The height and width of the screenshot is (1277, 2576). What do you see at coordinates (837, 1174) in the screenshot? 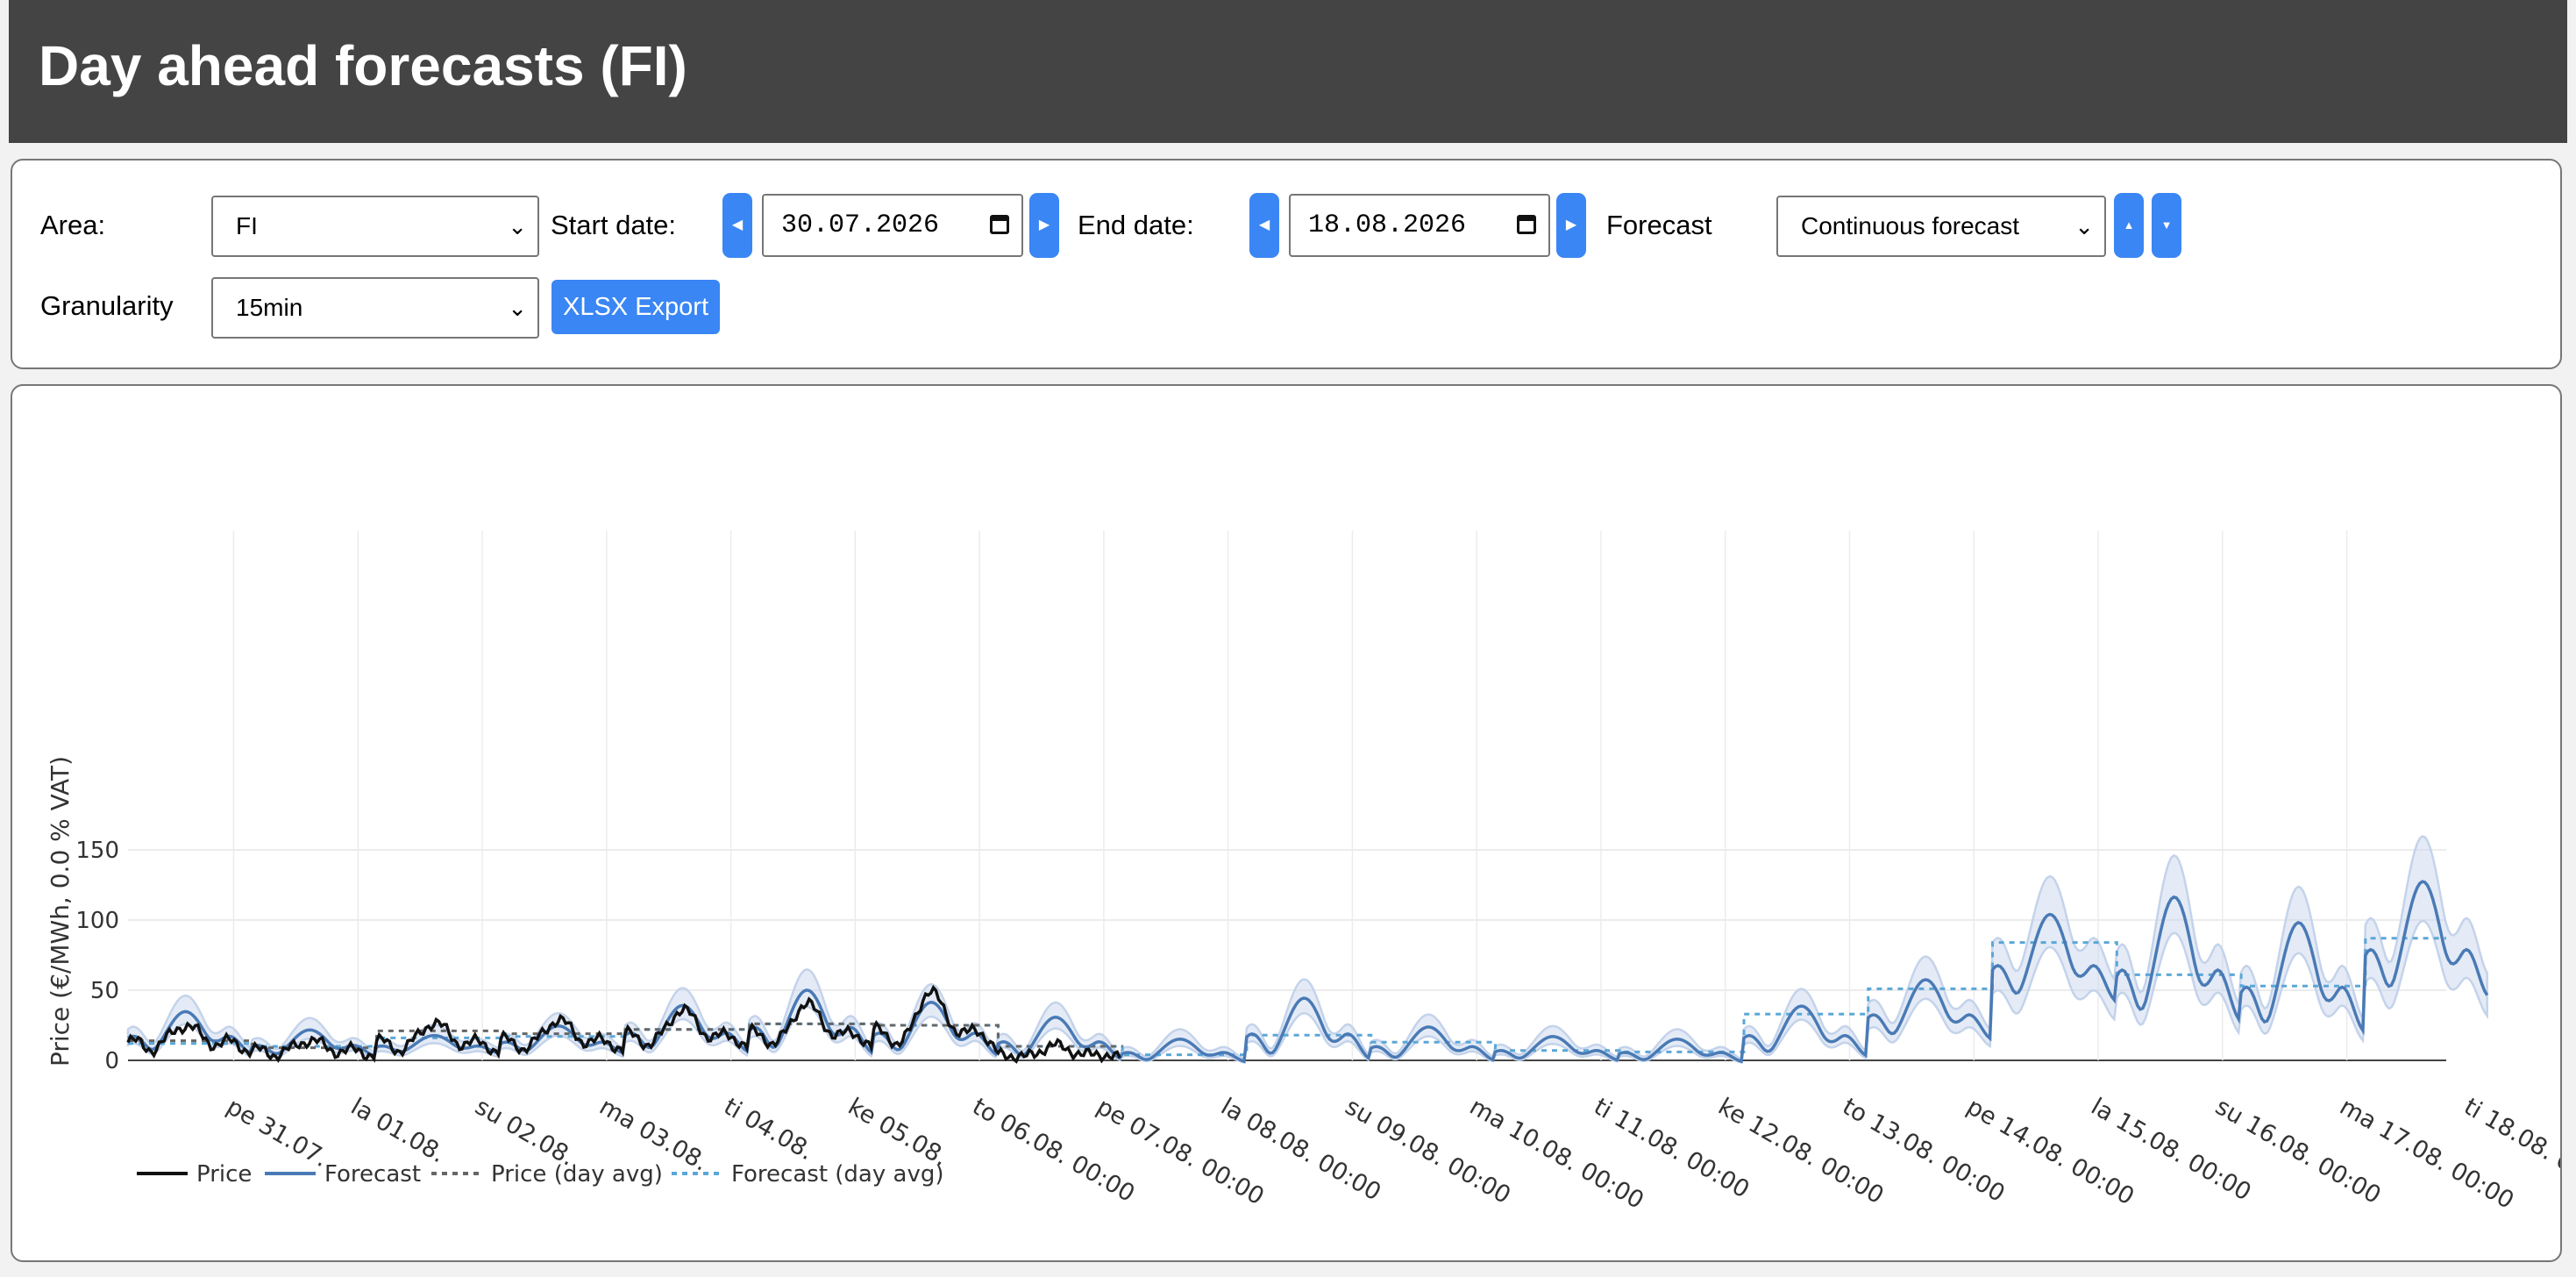
I see `legend-label: Forecast (day avg)` at bounding box center [837, 1174].